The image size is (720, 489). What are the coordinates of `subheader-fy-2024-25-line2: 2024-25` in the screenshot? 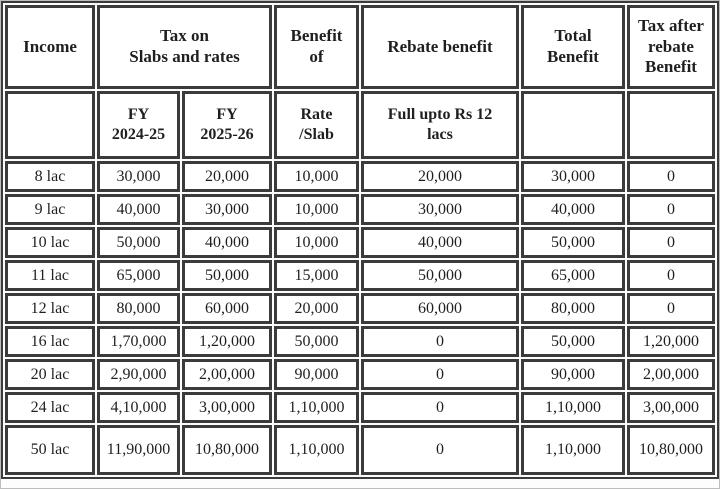 It's located at (138, 134).